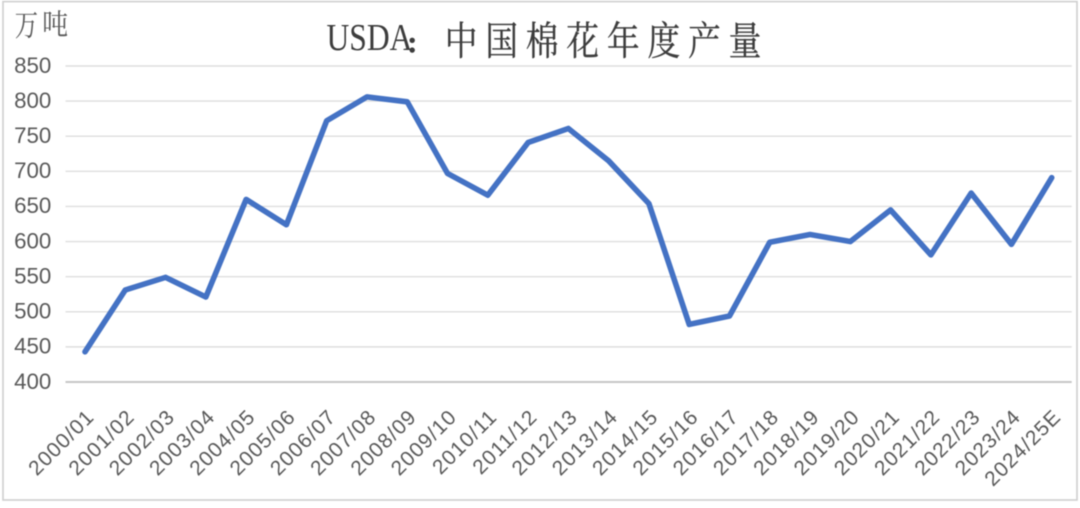 The width and height of the screenshot is (1080, 508). I want to click on svg-text: 600, so click(32, 240).